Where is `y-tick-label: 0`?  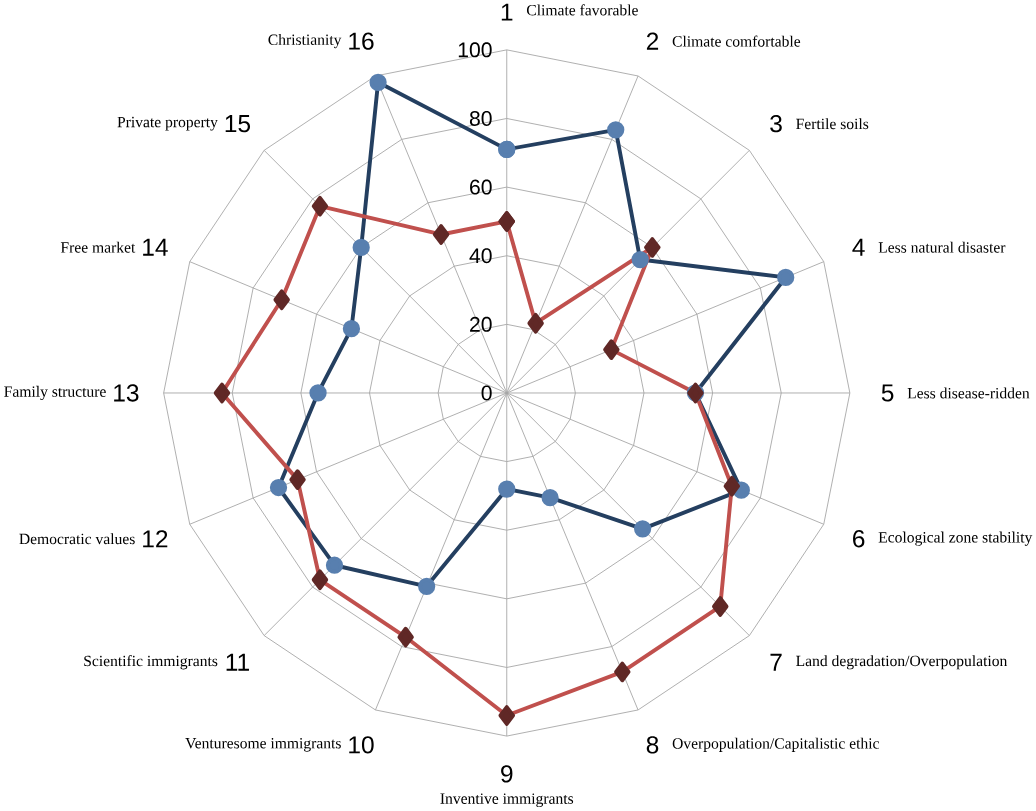 y-tick-label: 0 is located at coordinates (486, 393).